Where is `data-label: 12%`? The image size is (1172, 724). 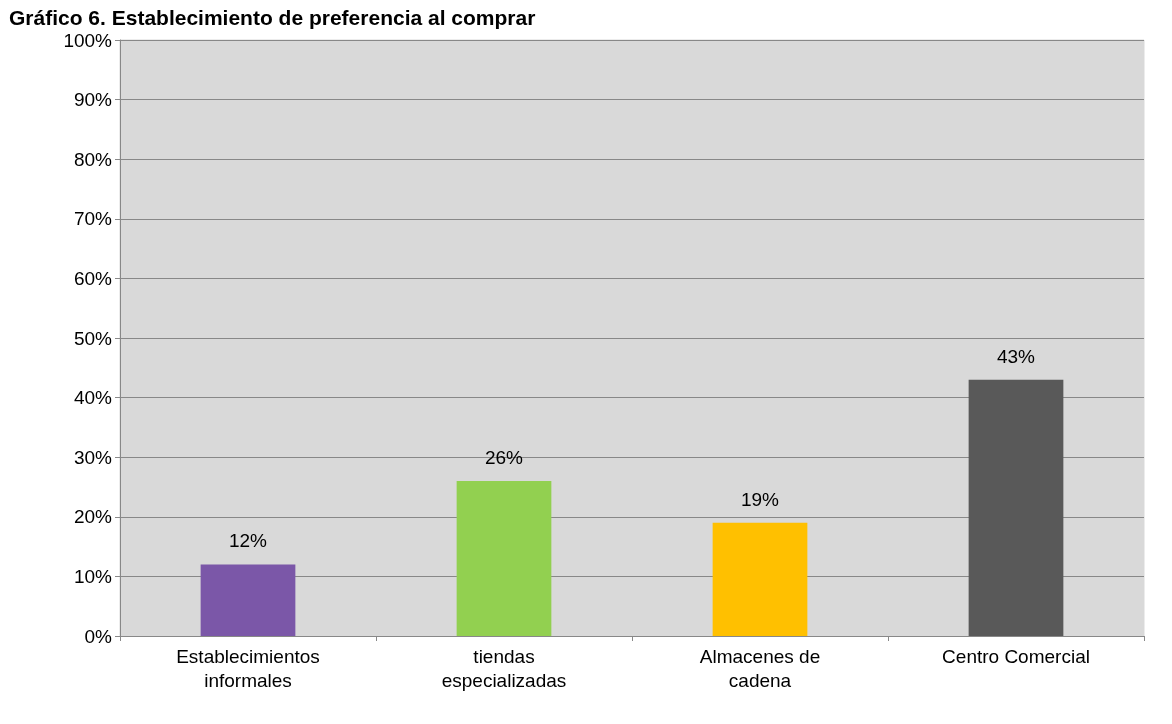 data-label: 12% is located at coordinates (248, 541).